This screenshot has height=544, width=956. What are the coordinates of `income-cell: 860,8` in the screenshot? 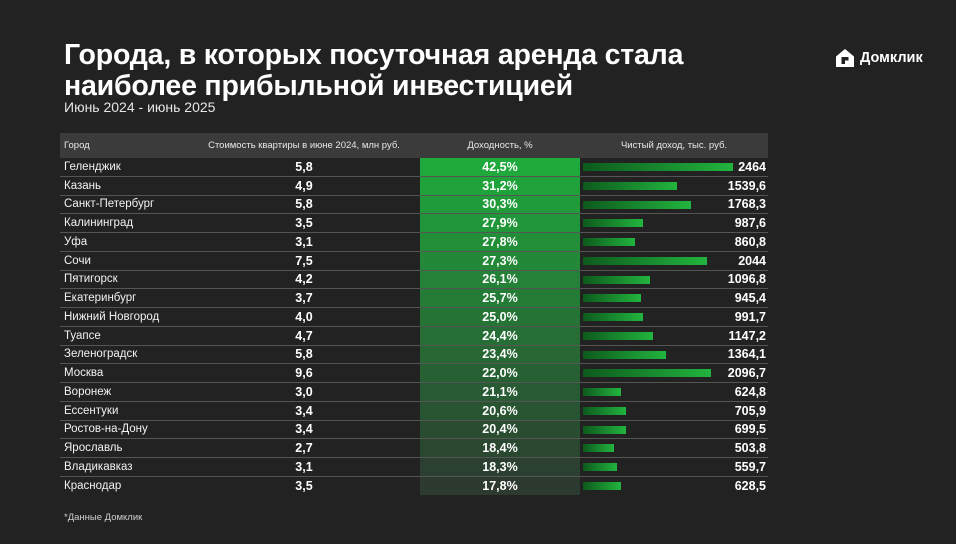 It's located at (674, 242).